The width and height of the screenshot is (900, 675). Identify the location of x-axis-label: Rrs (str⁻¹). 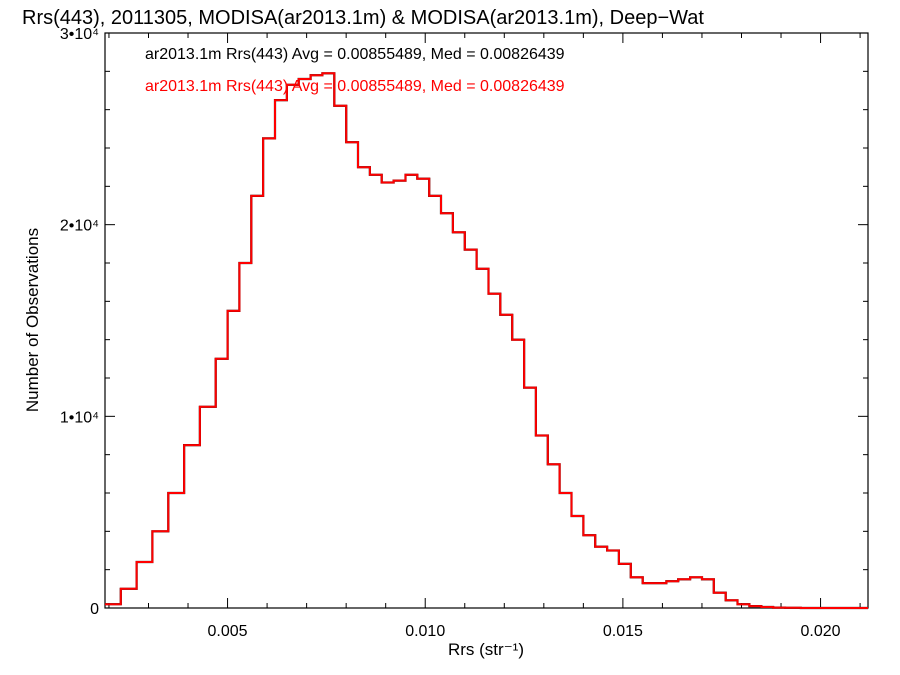
(486, 649).